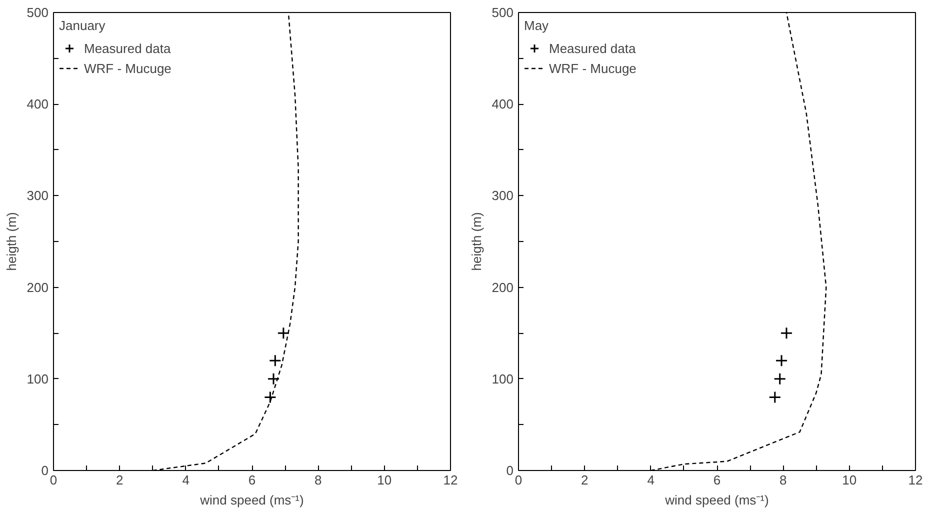 This screenshot has height=516, width=930. What do you see at coordinates (537, 25) in the screenshot?
I see `legend-title: May` at bounding box center [537, 25].